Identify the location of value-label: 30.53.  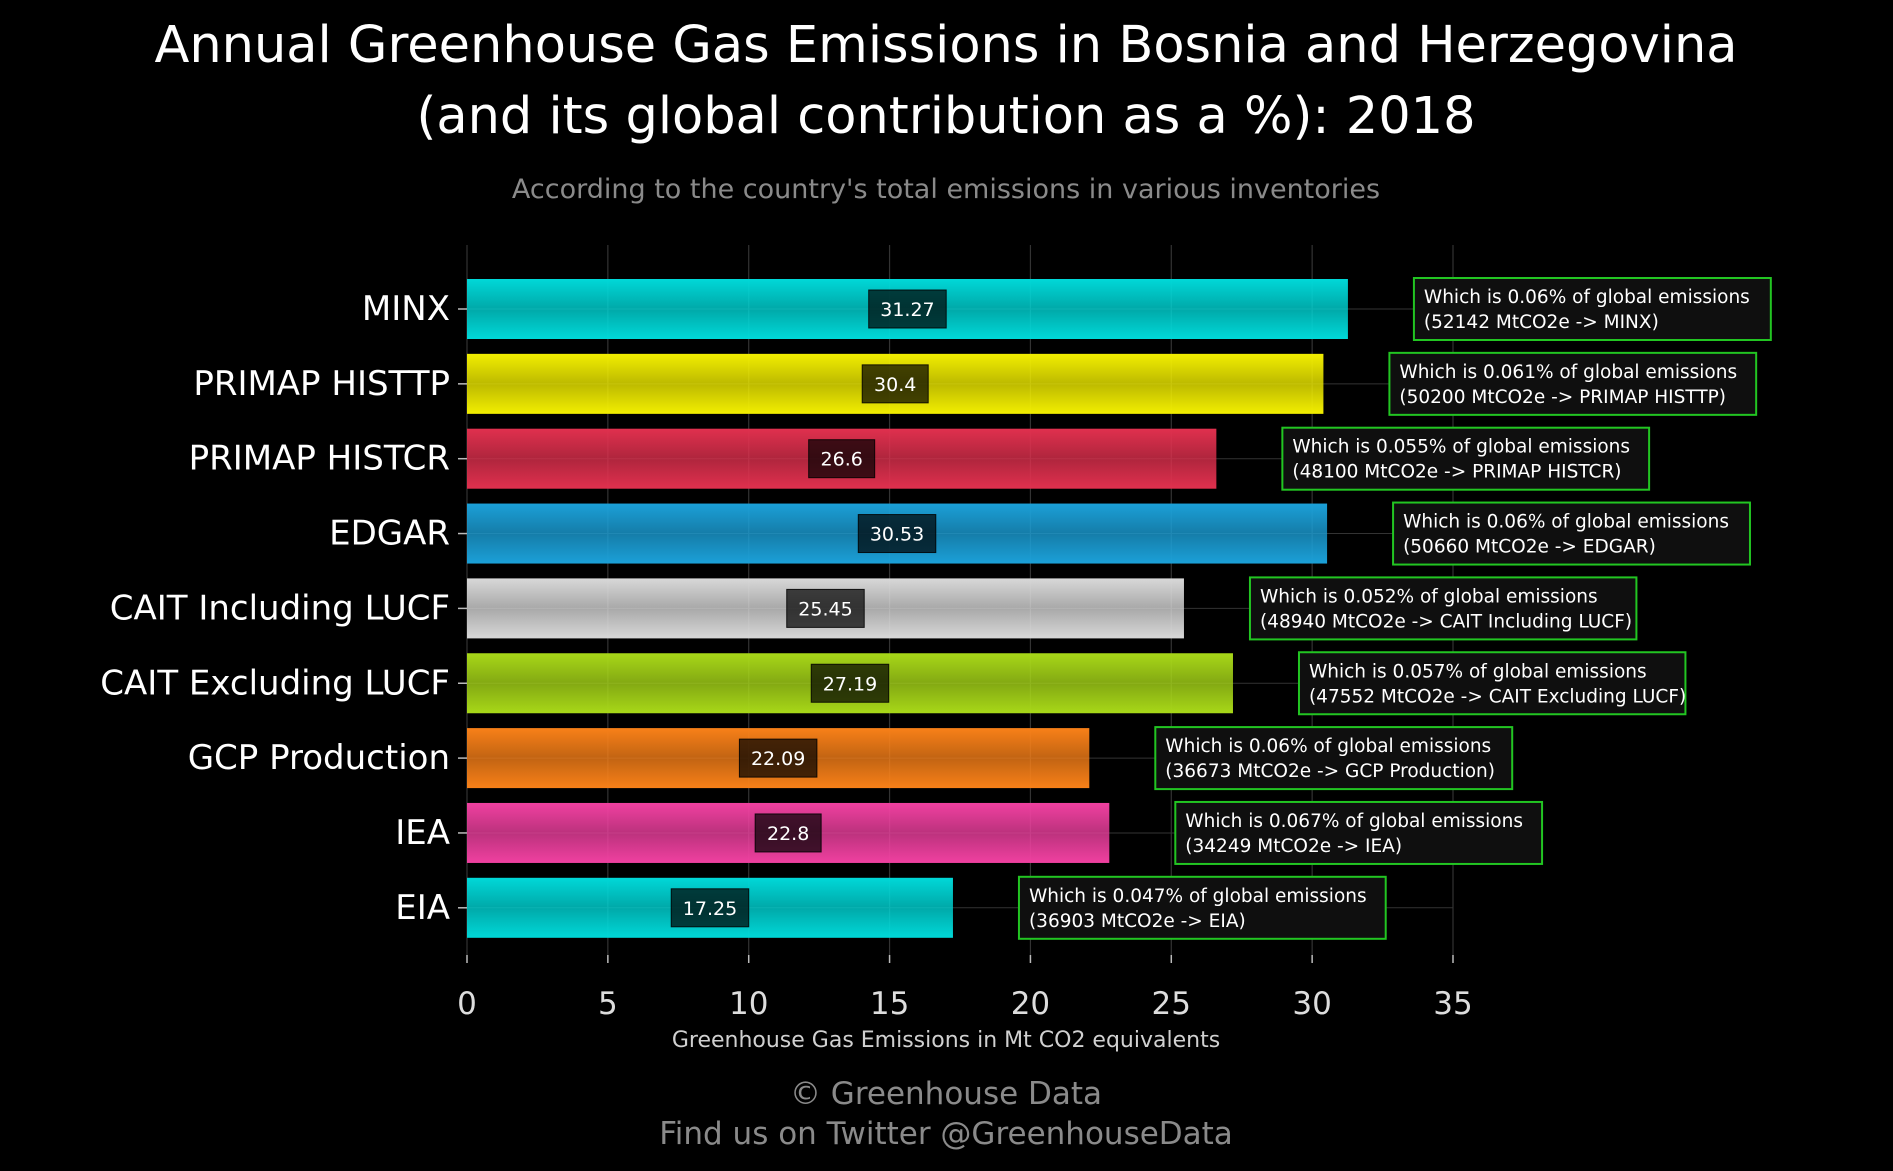
(897, 535).